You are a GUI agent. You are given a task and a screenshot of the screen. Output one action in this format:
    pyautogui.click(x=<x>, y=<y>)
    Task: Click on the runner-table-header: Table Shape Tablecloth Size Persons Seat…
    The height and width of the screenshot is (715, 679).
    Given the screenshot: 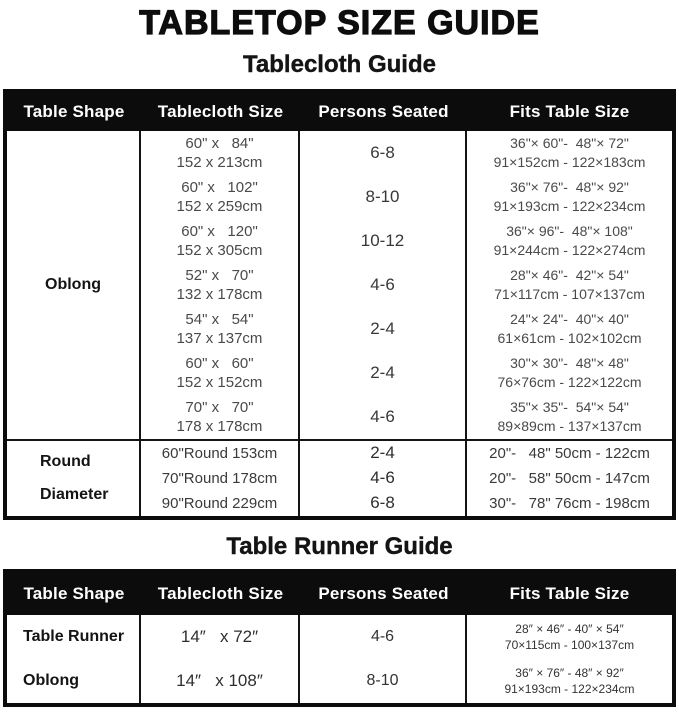 What is the action you would take?
    pyautogui.click(x=339, y=594)
    